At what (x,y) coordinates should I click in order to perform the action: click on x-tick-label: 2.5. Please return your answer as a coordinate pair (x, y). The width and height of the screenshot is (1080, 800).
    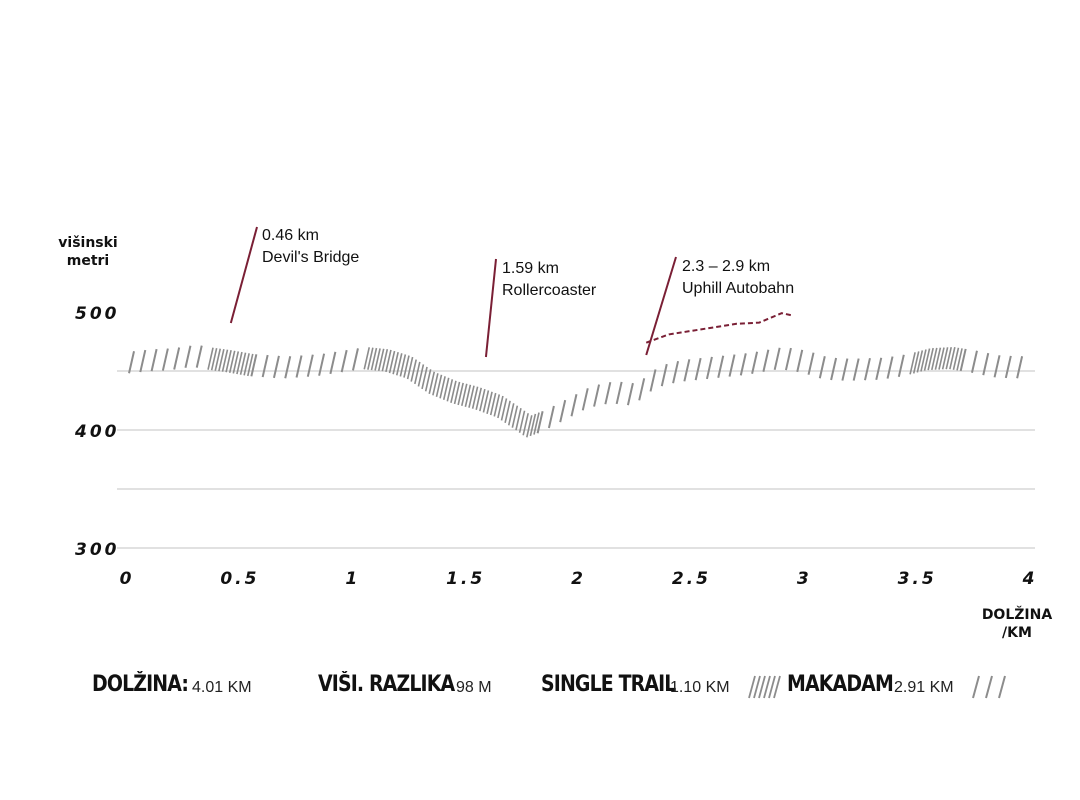
    Looking at the image, I should click on (691, 579).